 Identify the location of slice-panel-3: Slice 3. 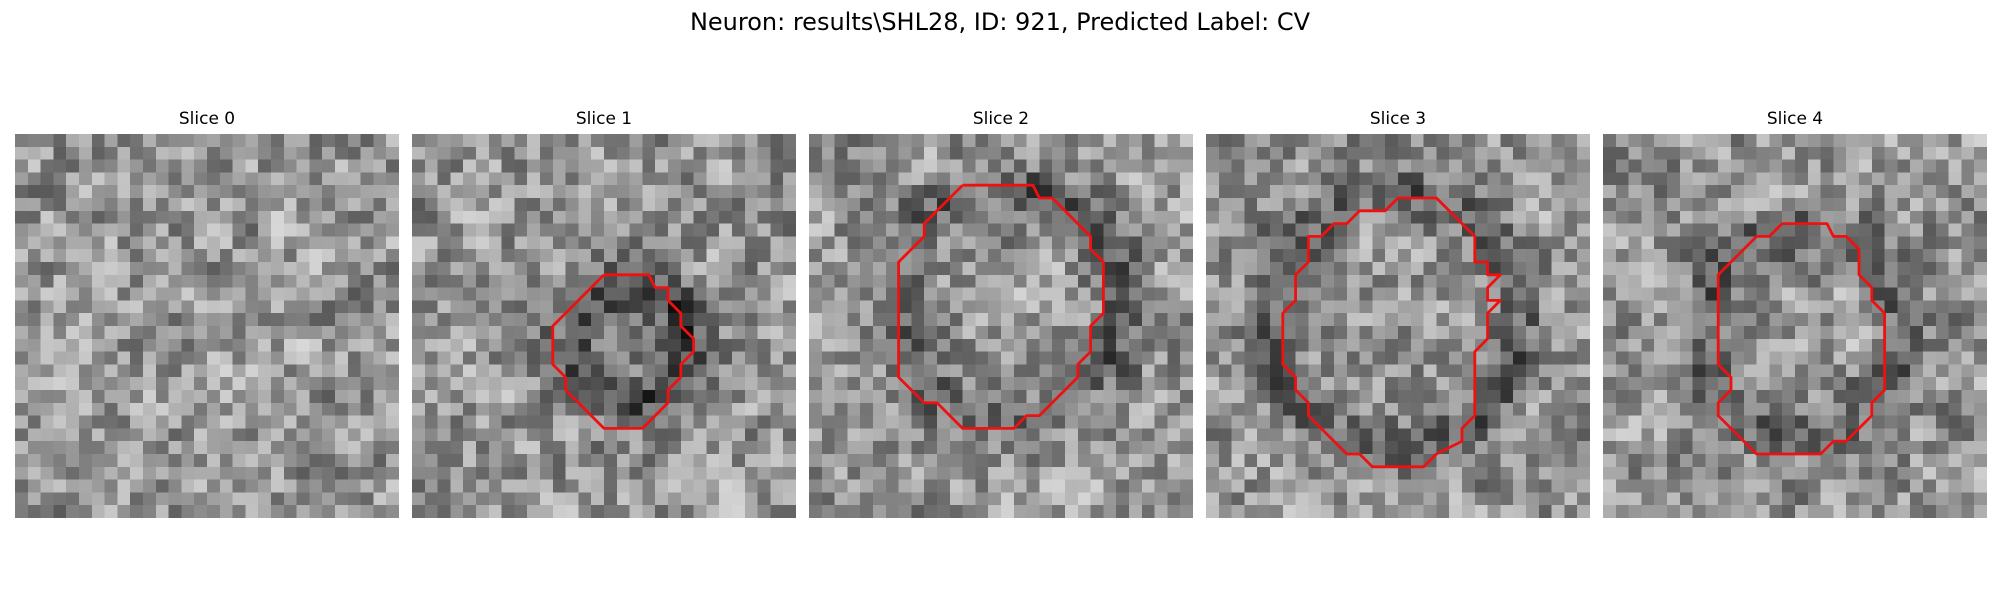
(1398, 313).